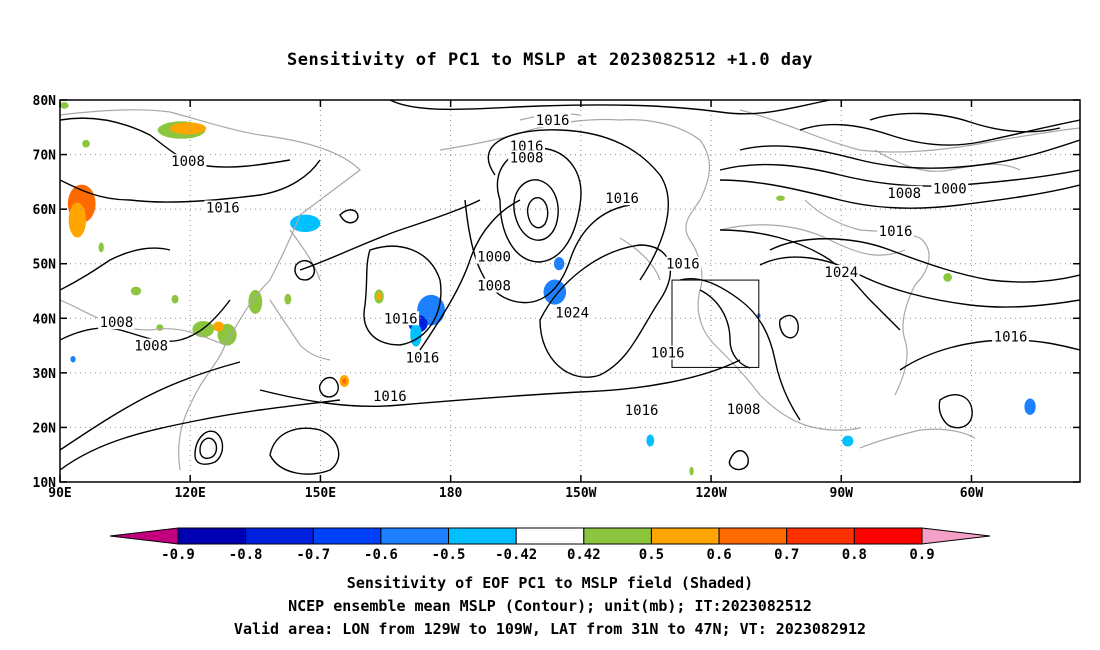 This screenshot has width=1100, height=650. Describe the element at coordinates (449, 555) in the screenshot. I see `colorbar-label: -0.5` at that location.